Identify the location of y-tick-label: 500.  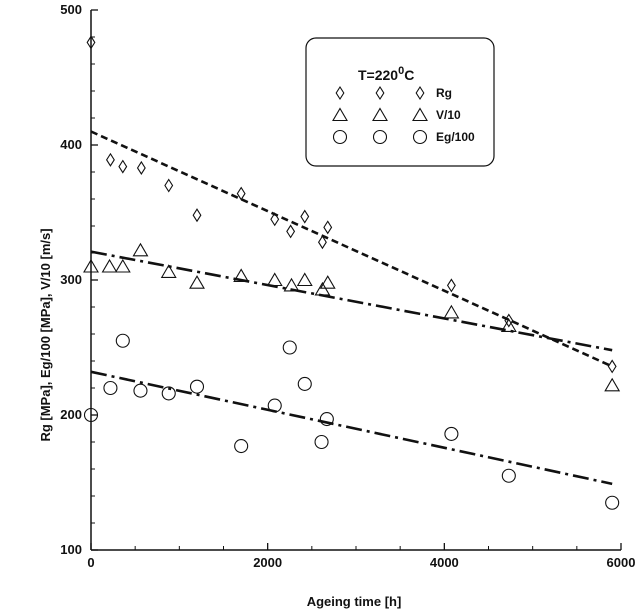
(71, 9).